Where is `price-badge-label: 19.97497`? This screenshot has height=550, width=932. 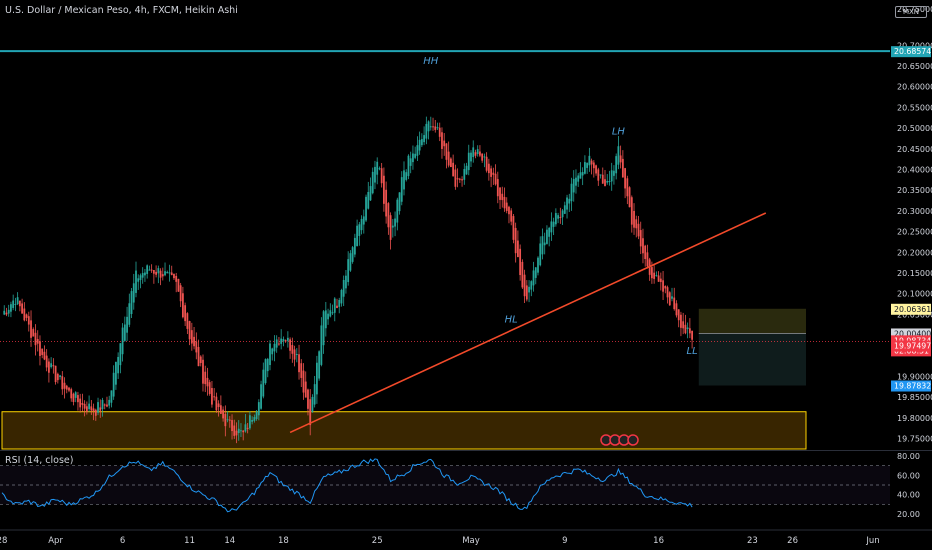
price-badge-label: 19.97497 is located at coordinates (912, 345).